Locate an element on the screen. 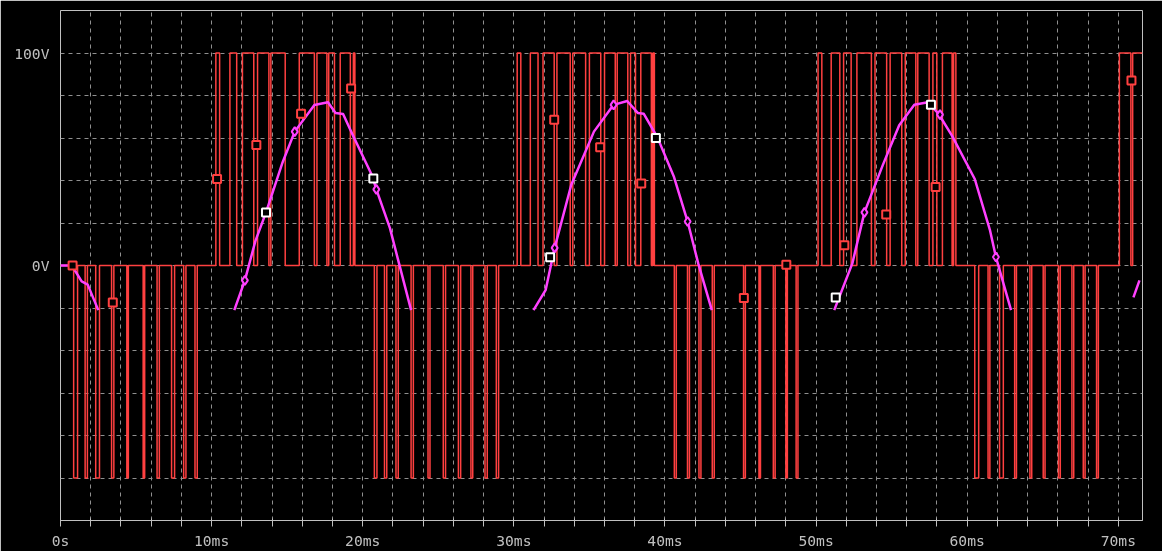  x-tick-label: 60ms is located at coordinates (967, 540).